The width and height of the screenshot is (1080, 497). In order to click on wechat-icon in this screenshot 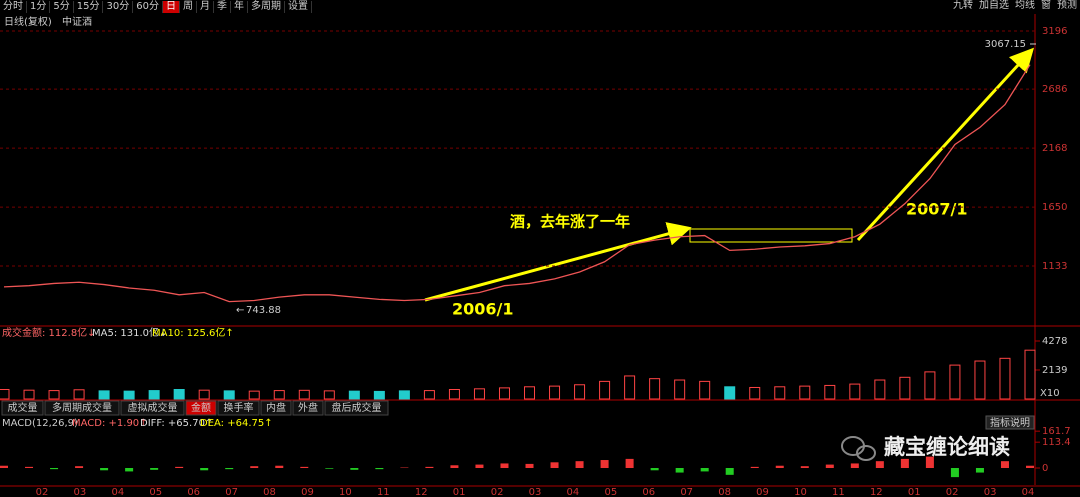, I will do `click(858, 448)`.